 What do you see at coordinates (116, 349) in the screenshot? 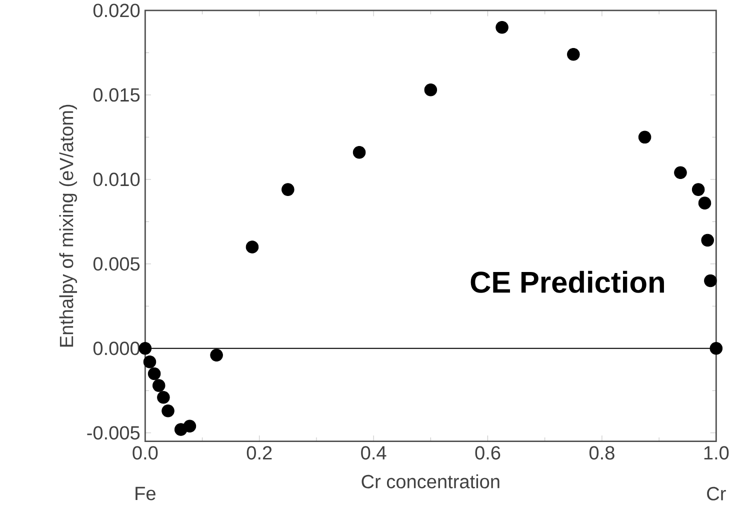
I see `y-tick-label: 0.000` at bounding box center [116, 349].